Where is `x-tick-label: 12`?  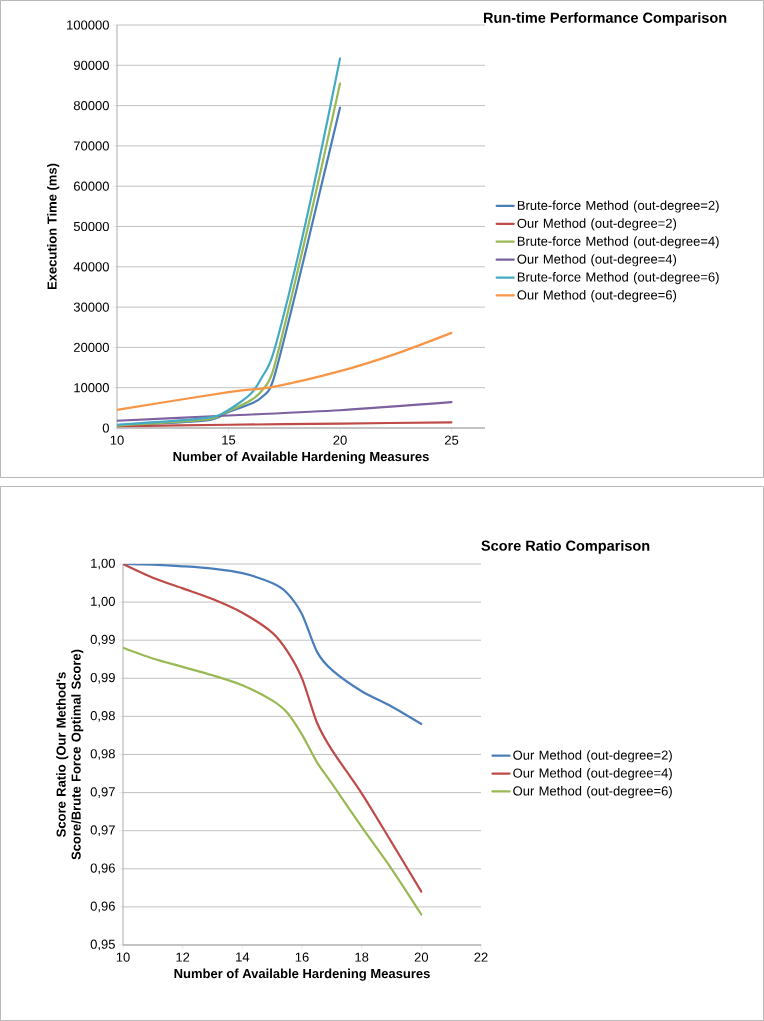 x-tick-label: 12 is located at coordinates (183, 957).